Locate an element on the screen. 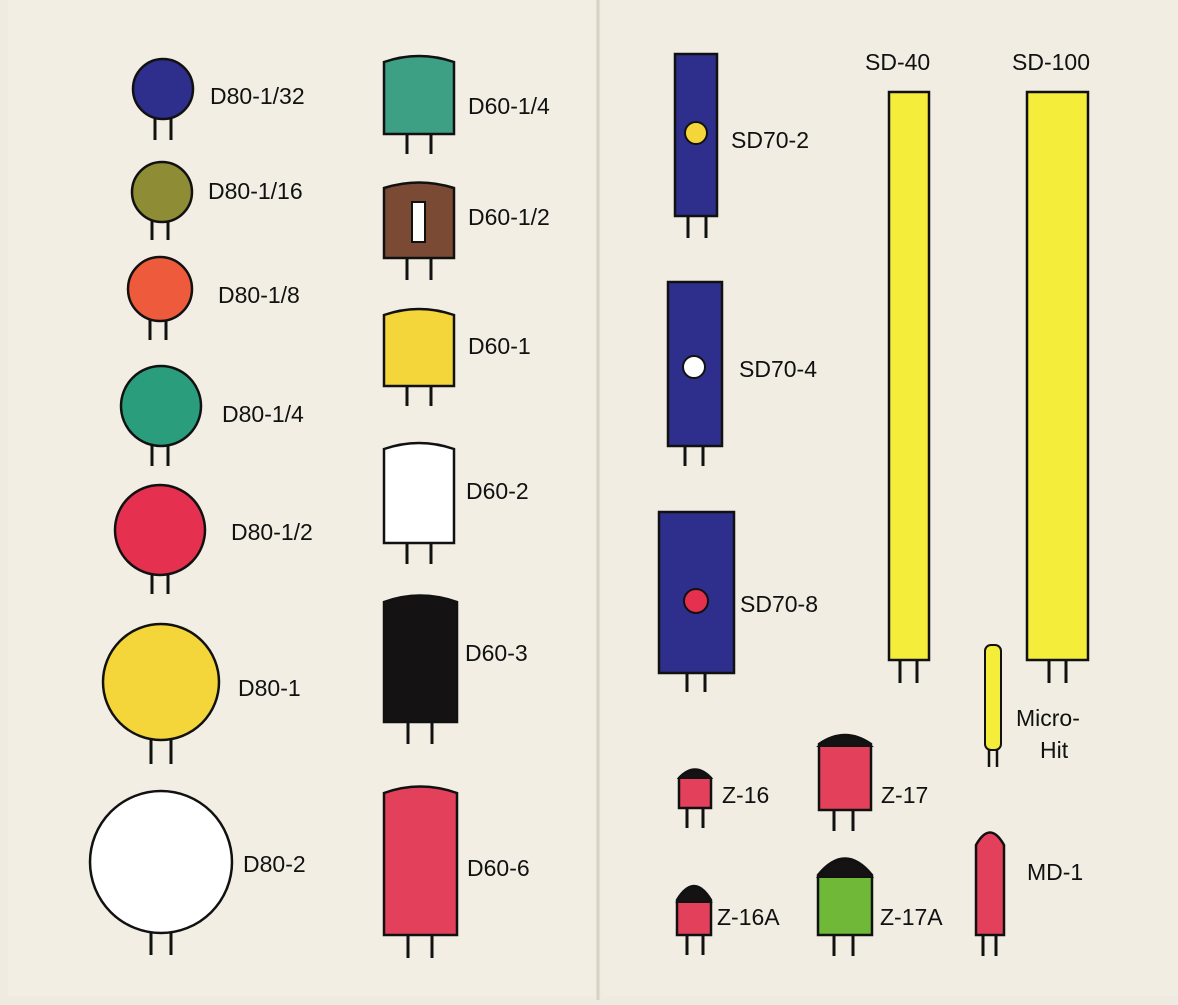  micro-hit-body is located at coordinates (993, 697).